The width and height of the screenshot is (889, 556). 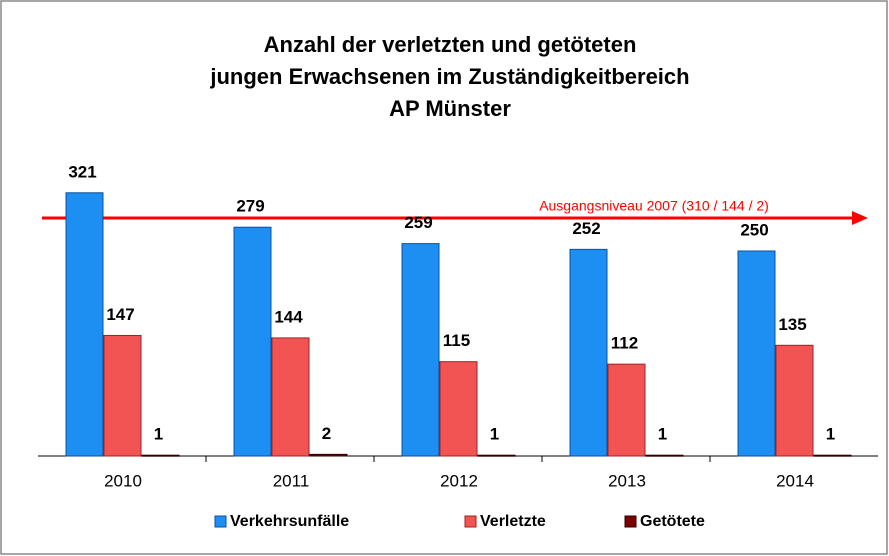 I want to click on x-tick-label: 2012, so click(x=459, y=480).